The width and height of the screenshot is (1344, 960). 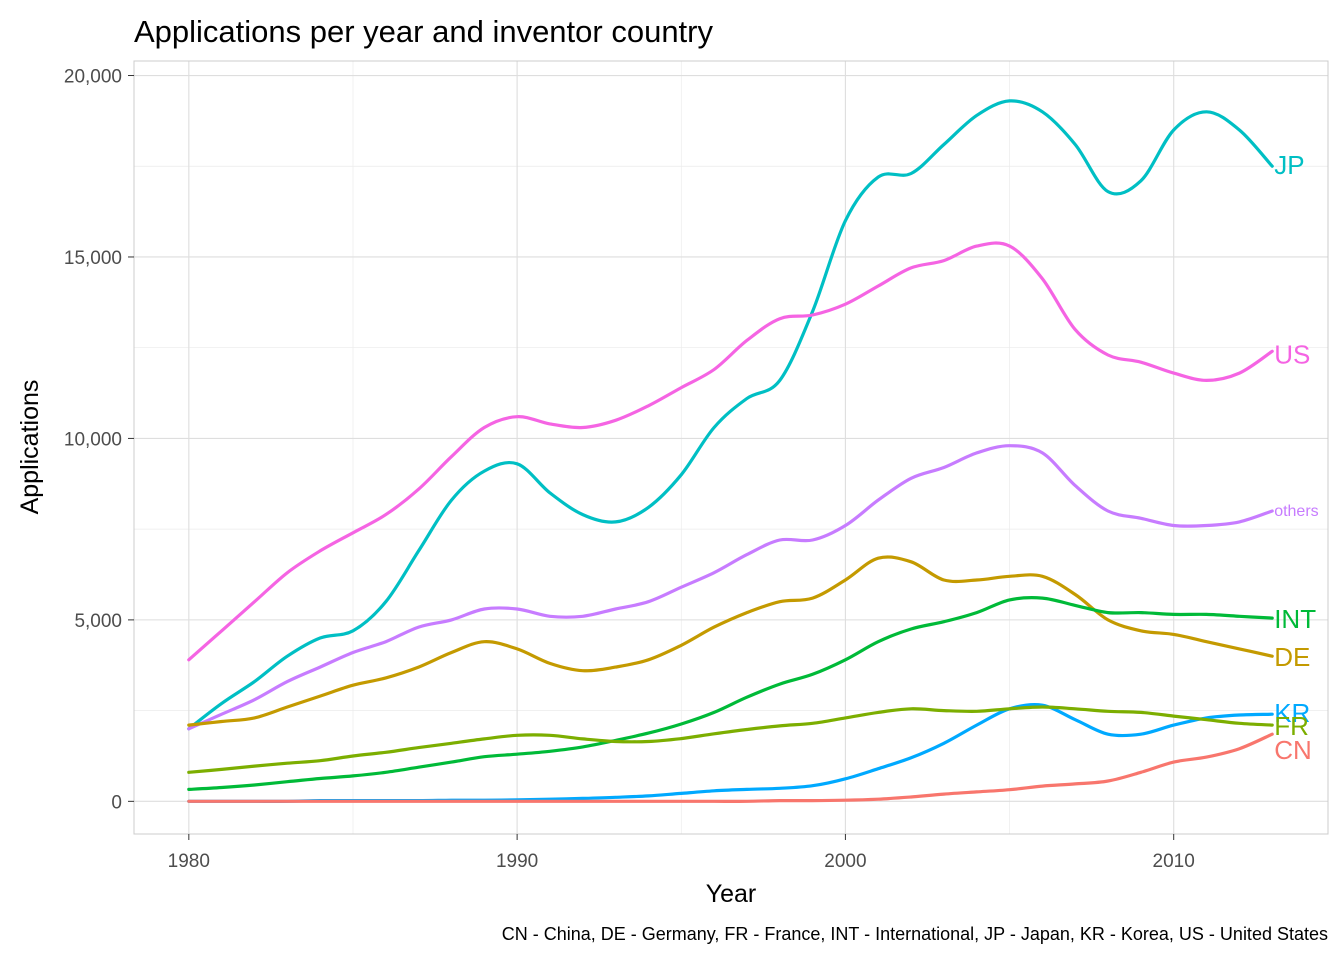 What do you see at coordinates (730, 641) in the screenshot?
I see `series-line-de` at bounding box center [730, 641].